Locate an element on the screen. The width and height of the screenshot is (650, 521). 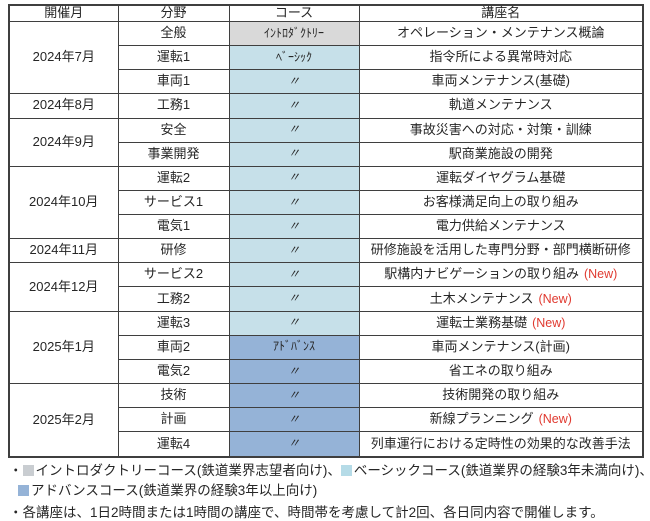
cell-lecture: 列車運行における定時性の効果的な改善手法 is located at coordinates (501, 444).